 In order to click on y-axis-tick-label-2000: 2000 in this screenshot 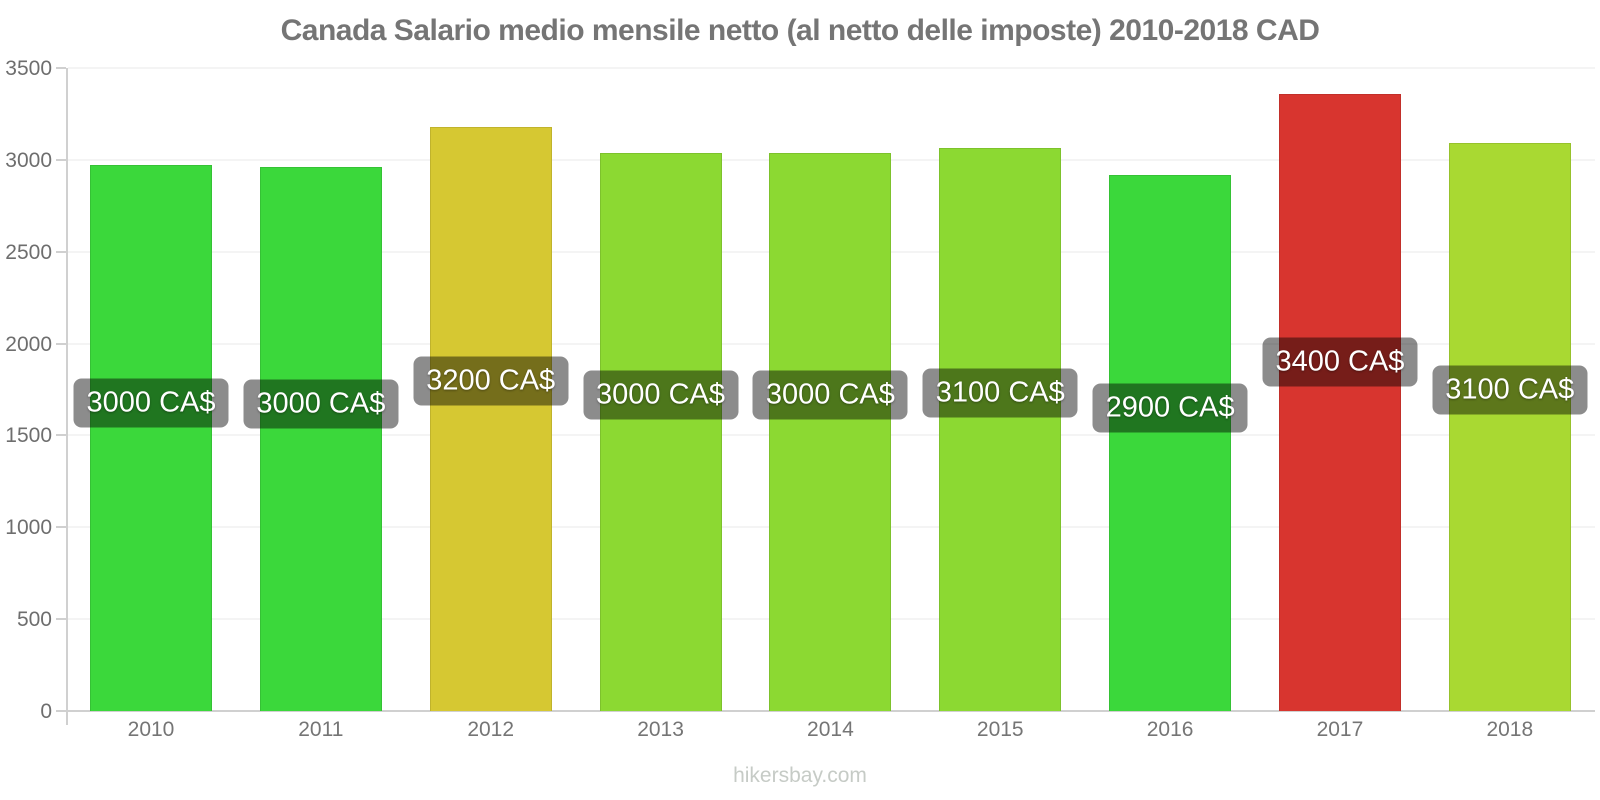, I will do `click(28, 344)`.